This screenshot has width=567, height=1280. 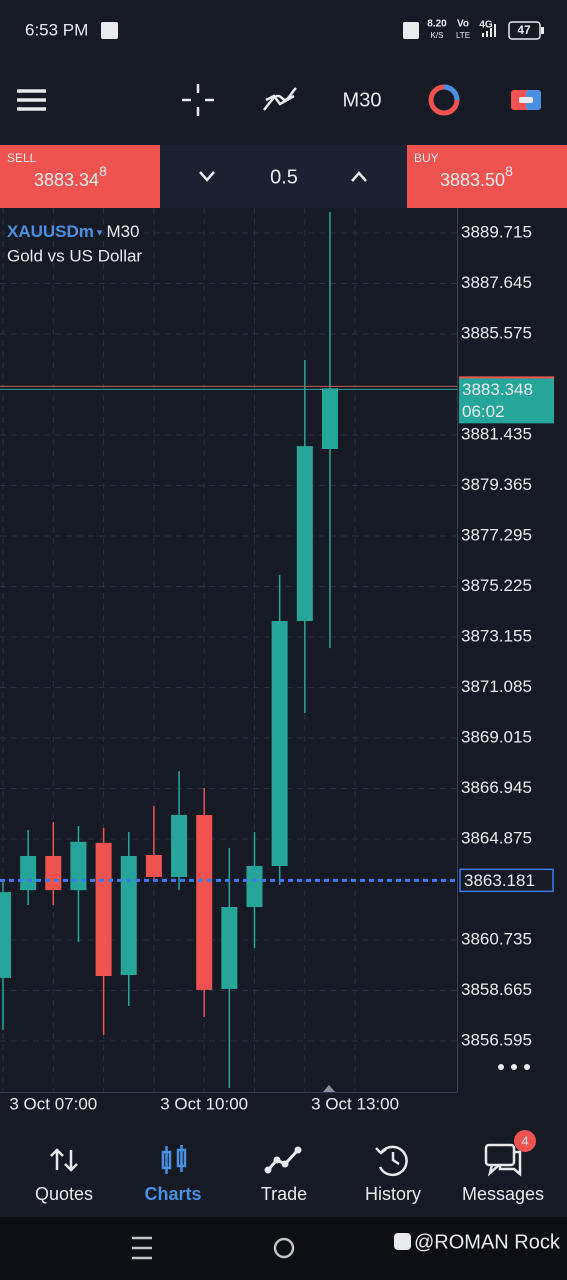 I want to click on messages-badge, so click(x=525, y=1141).